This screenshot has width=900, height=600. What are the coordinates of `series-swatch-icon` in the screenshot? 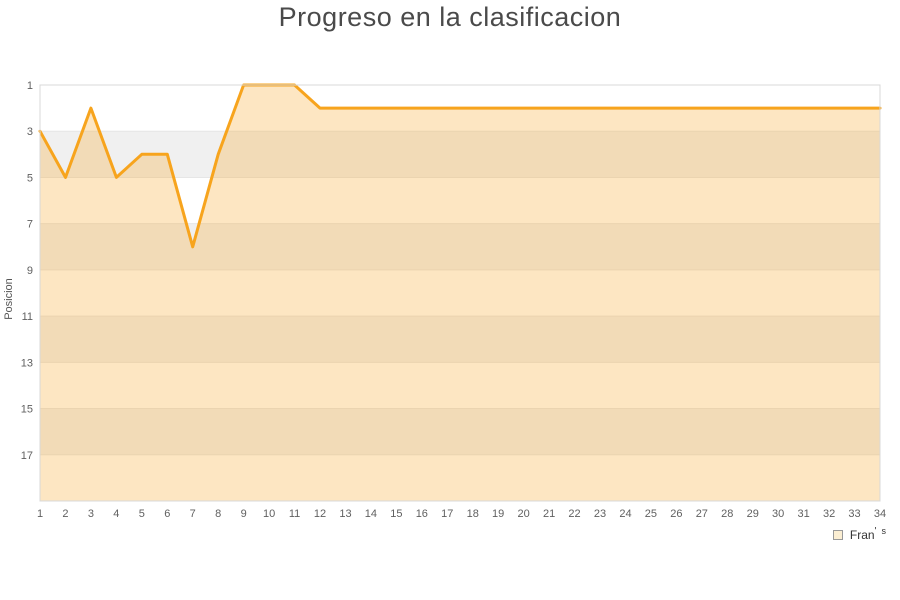 It's located at (837, 535).